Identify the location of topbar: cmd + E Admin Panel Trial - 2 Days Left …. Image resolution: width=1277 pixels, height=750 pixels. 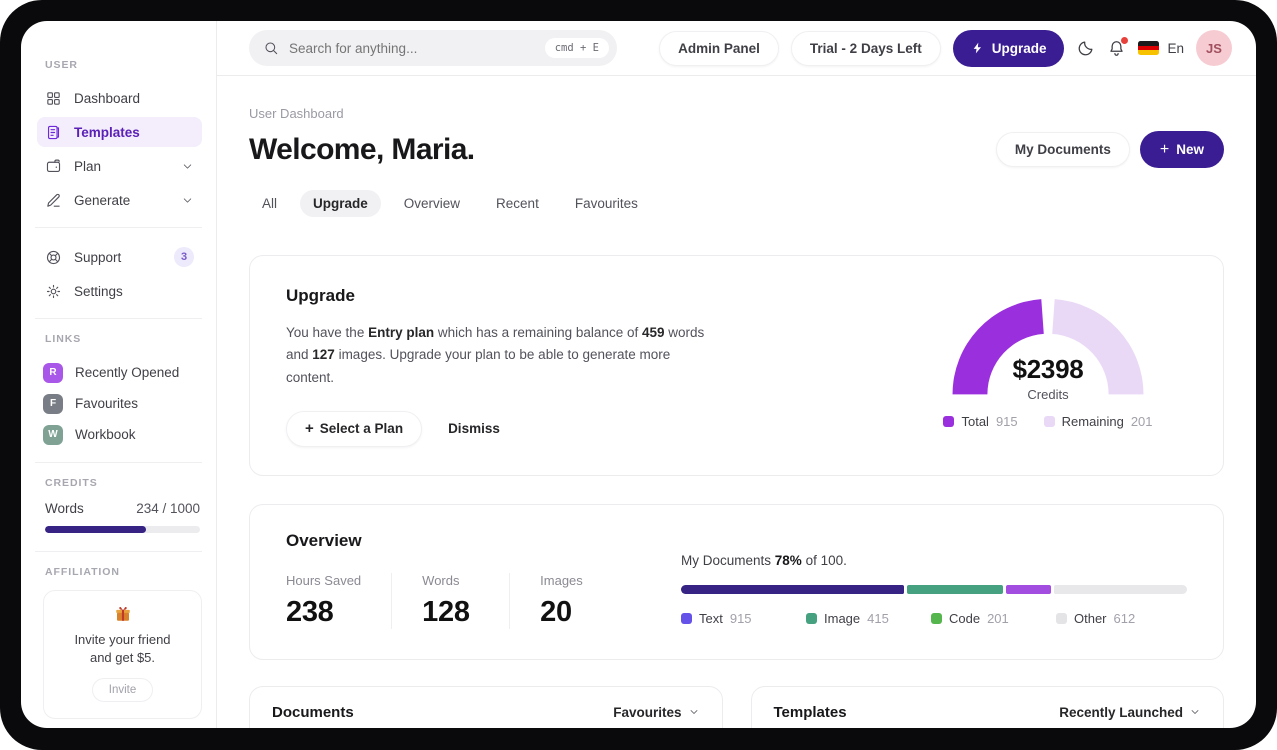
(736, 48).